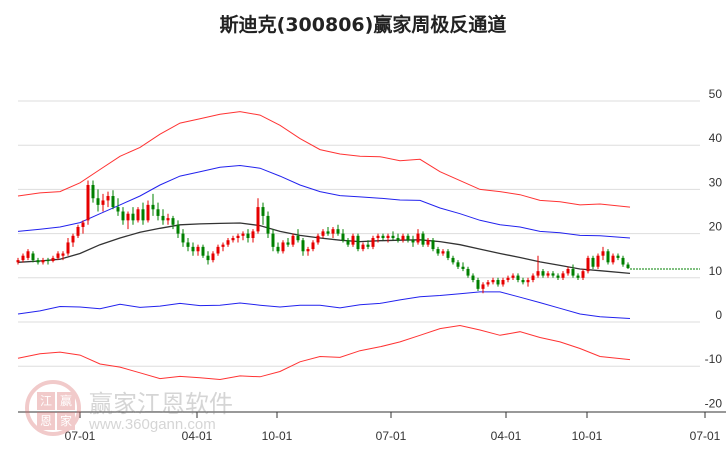  I want to click on ma-line, so click(324, 248).